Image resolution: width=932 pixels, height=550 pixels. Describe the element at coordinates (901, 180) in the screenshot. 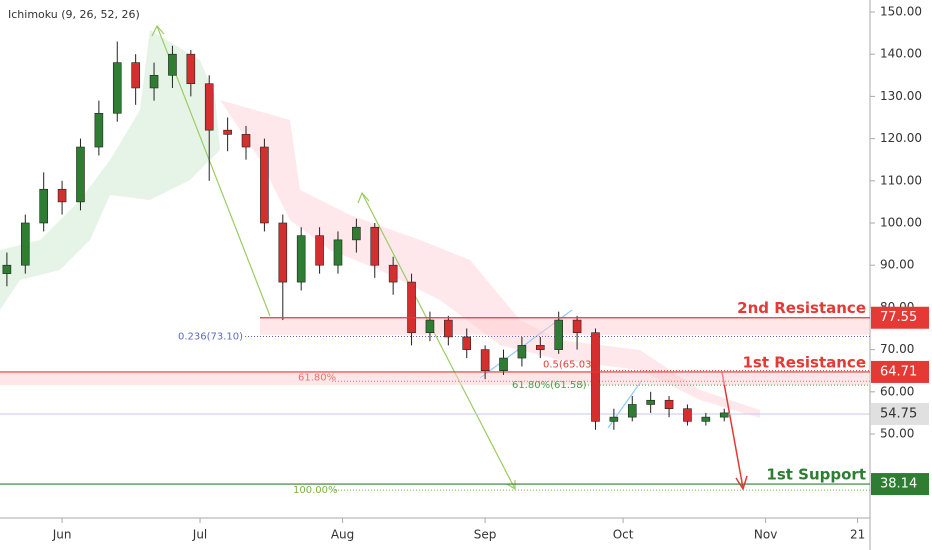

I see `y-tick-label: 110.00` at that location.